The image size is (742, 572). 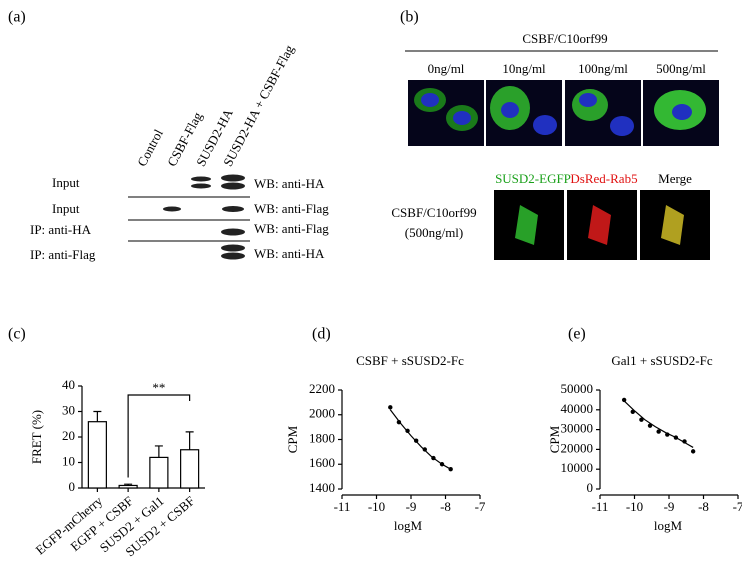 What do you see at coordinates (446, 68) in the screenshot?
I see `dose-label: 0ng/ml` at bounding box center [446, 68].